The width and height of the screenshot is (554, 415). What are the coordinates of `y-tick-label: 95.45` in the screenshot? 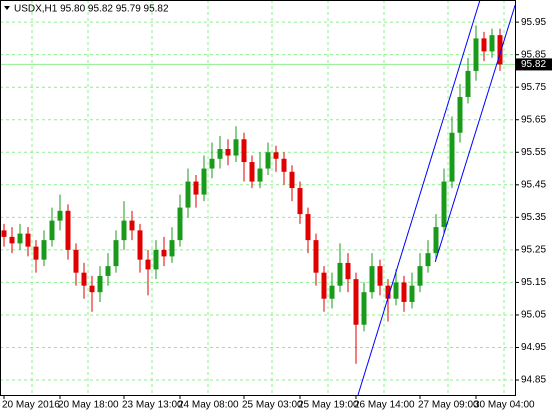 It's located at (533, 184).